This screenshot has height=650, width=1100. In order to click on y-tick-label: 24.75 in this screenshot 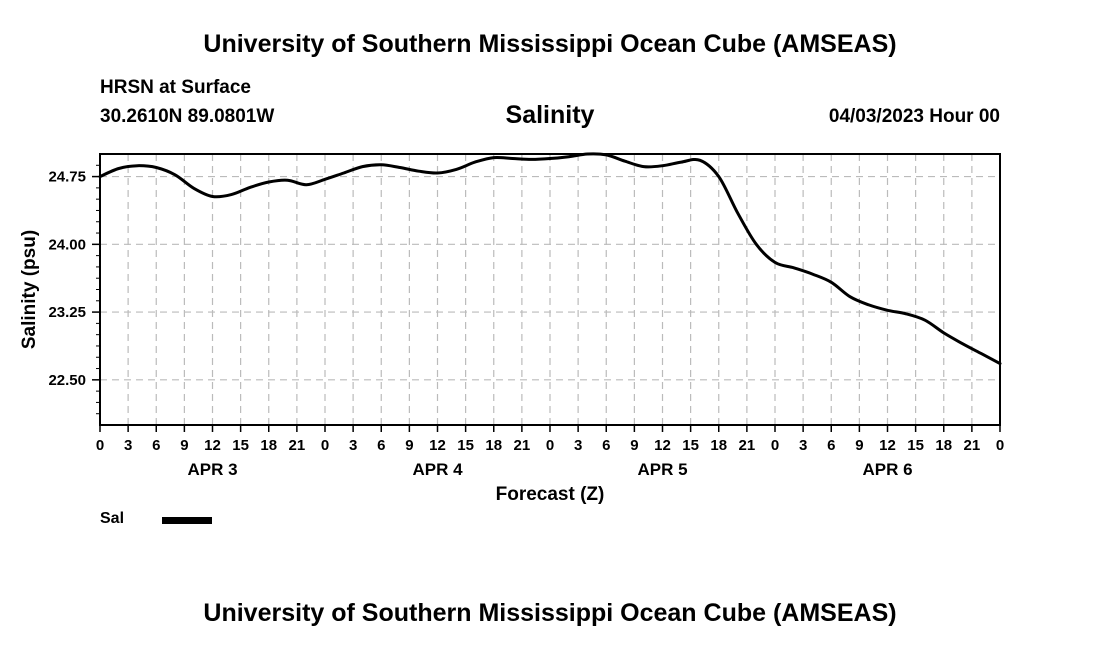, I will do `click(67, 177)`.